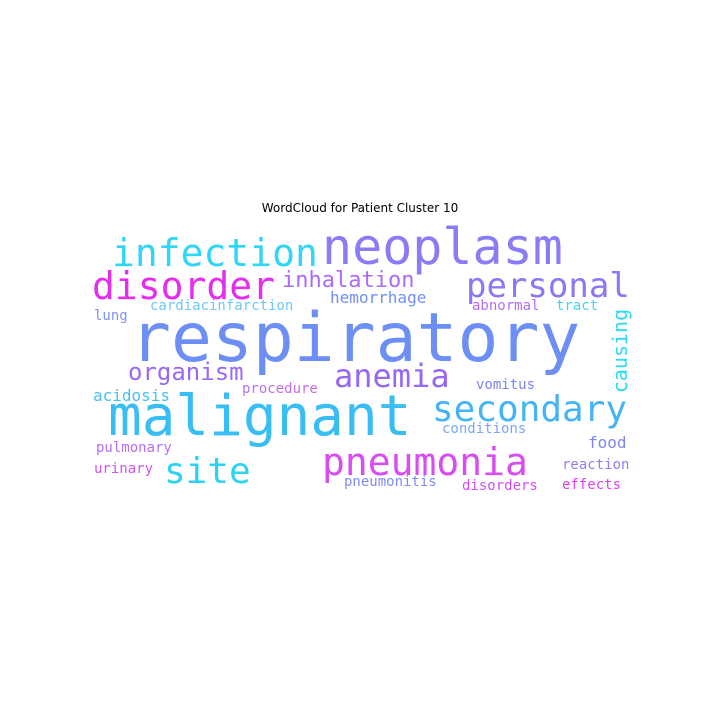 The image size is (720, 720). I want to click on word-pulmonary: pulmonary, so click(134, 448).